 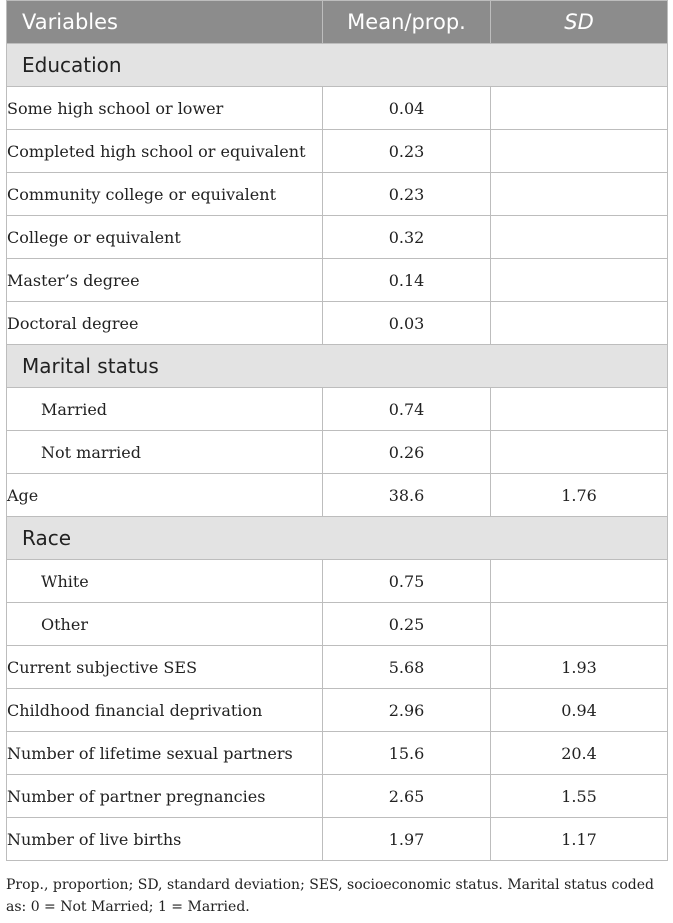 I want to click on section-title: Marital status, so click(x=337, y=366).